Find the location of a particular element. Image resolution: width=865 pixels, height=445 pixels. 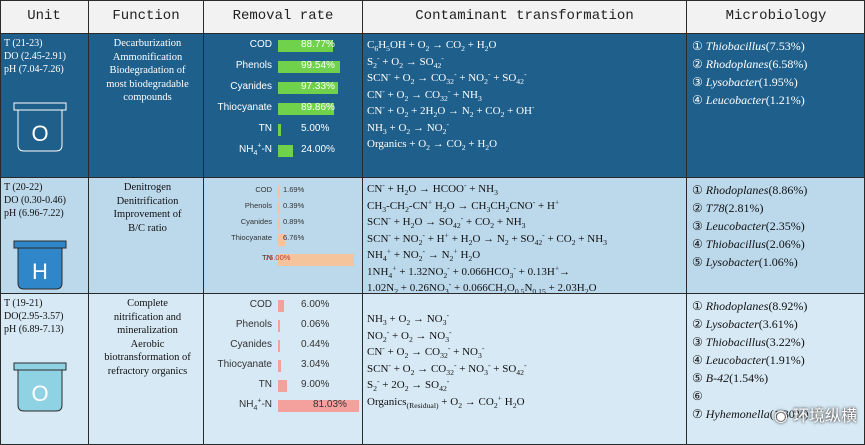

reaction-equation: NO2- + O2 → NO3- is located at coordinates (409, 335).